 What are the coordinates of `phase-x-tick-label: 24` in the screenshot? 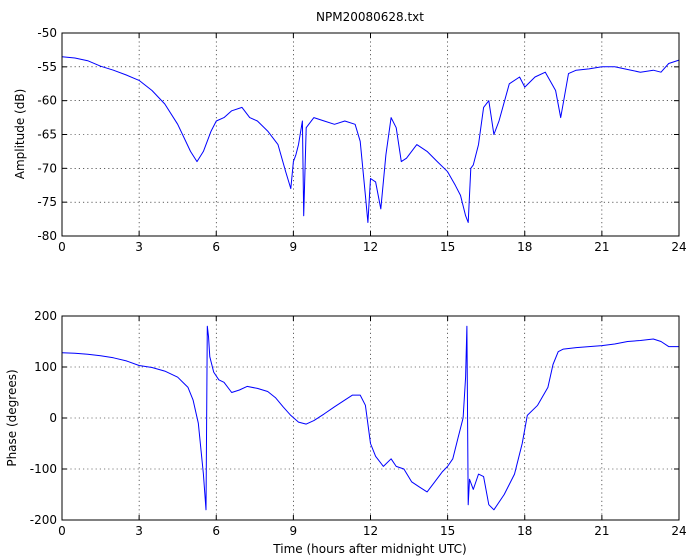 It's located at (678, 531).